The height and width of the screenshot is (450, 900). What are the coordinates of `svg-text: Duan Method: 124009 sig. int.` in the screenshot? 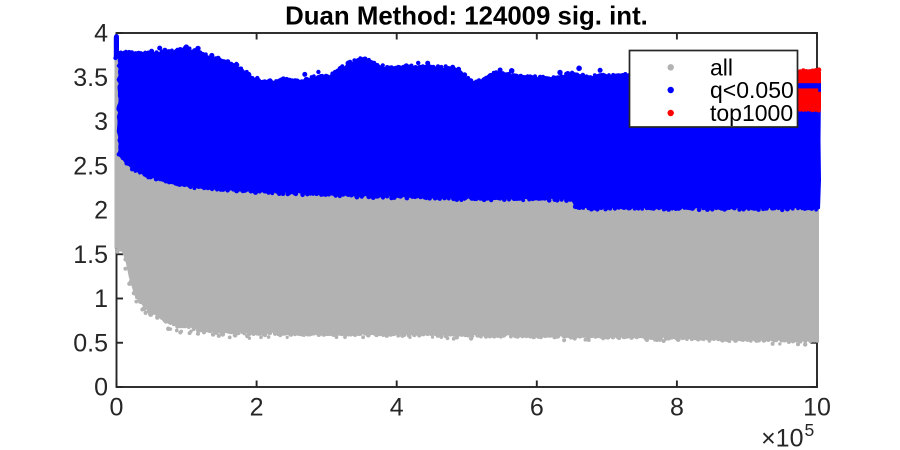 It's located at (466, 17).